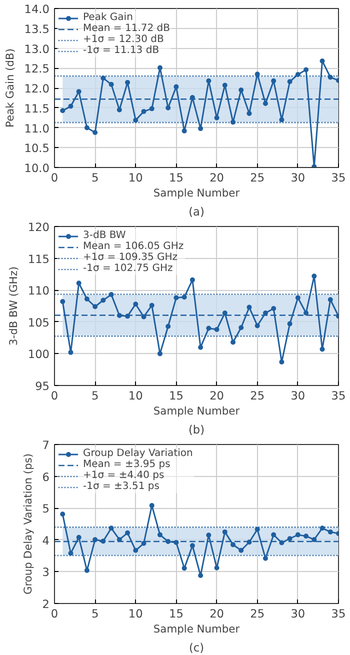  What do you see at coordinates (138, 453) in the screenshot?
I see `legend-label: Group Delay Variation` at bounding box center [138, 453].